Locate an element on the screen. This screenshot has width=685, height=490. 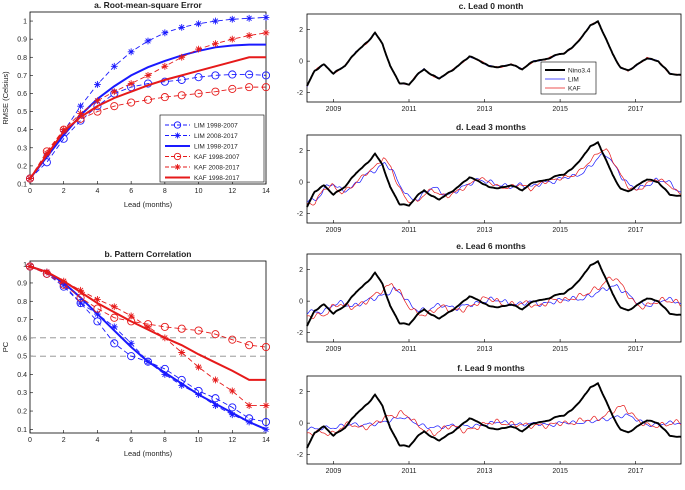
panel-e-title: e. Lead 6 months is located at coordinates (491, 246).